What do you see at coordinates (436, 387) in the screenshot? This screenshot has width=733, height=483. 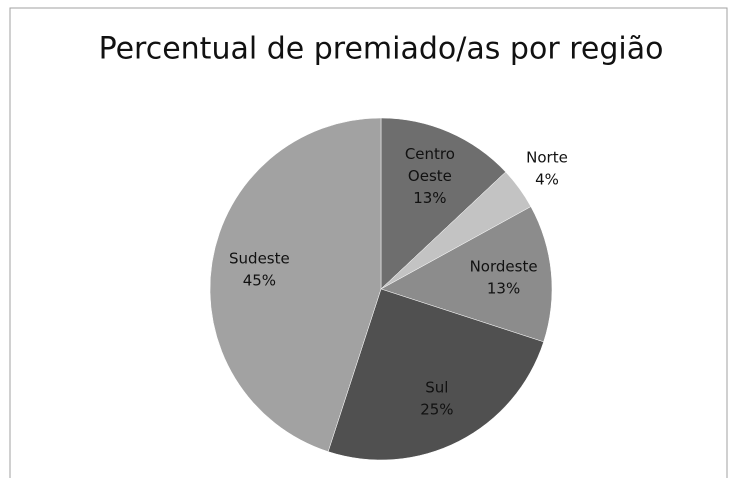 I see `category-label: Sul` at bounding box center [436, 387].